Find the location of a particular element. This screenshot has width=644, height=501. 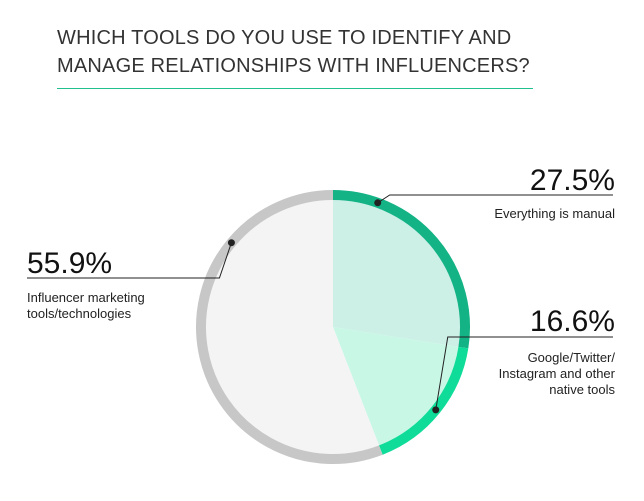

leader-dot-manual is located at coordinates (378, 203).